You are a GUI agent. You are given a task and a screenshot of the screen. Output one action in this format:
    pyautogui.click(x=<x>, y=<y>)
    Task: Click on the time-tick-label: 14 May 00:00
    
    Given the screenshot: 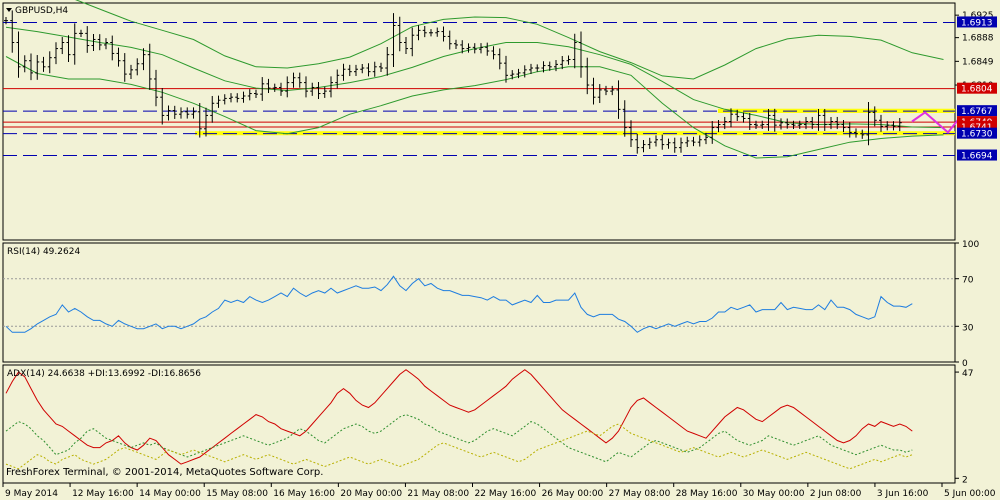 What is the action you would take?
    pyautogui.click(x=170, y=494)
    